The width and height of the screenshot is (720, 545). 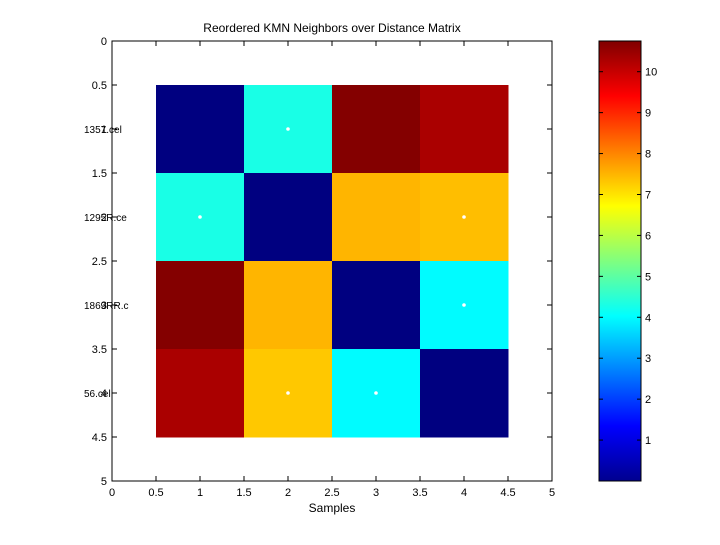 I want to click on y-tick-label: 4, so click(x=104, y=394).